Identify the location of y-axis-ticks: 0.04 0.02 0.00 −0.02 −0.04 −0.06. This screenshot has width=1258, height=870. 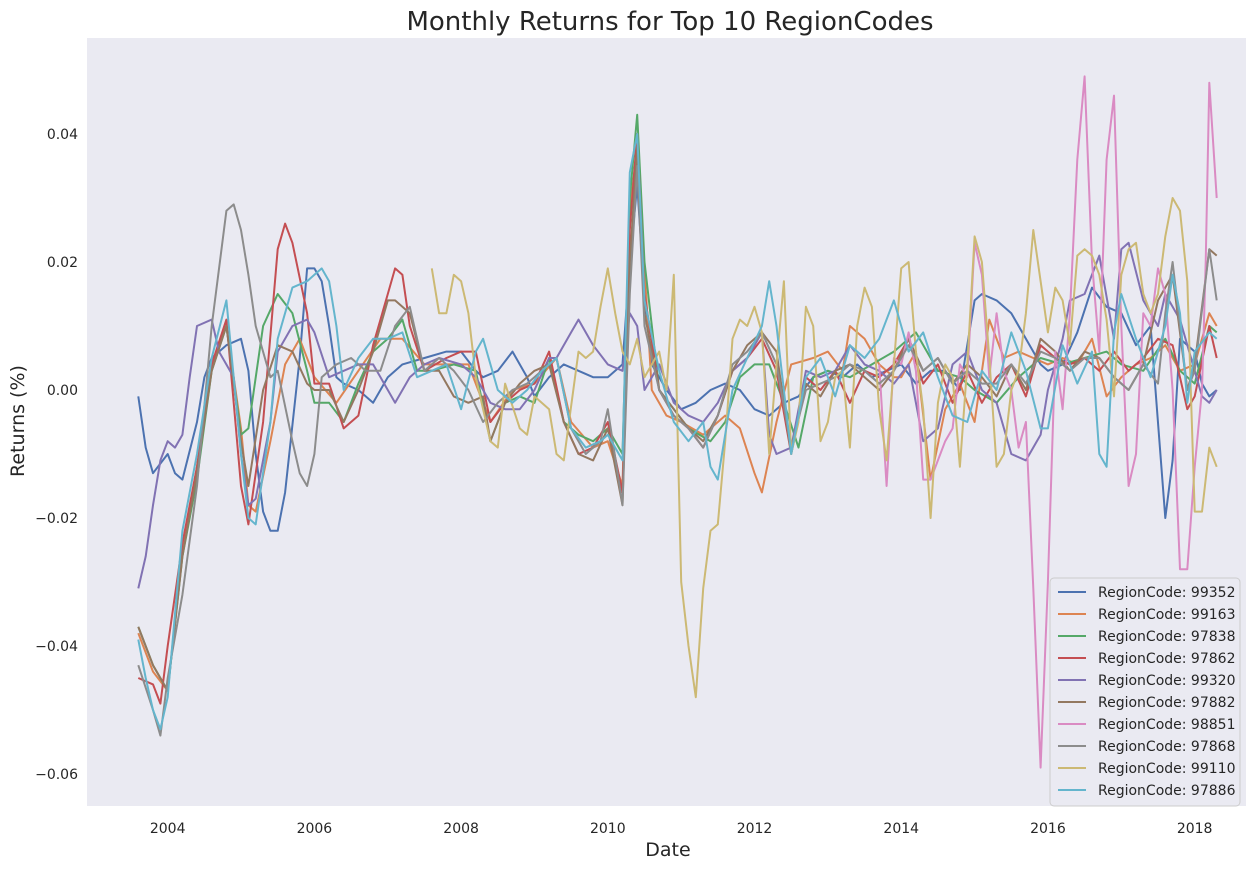
(56, 455).